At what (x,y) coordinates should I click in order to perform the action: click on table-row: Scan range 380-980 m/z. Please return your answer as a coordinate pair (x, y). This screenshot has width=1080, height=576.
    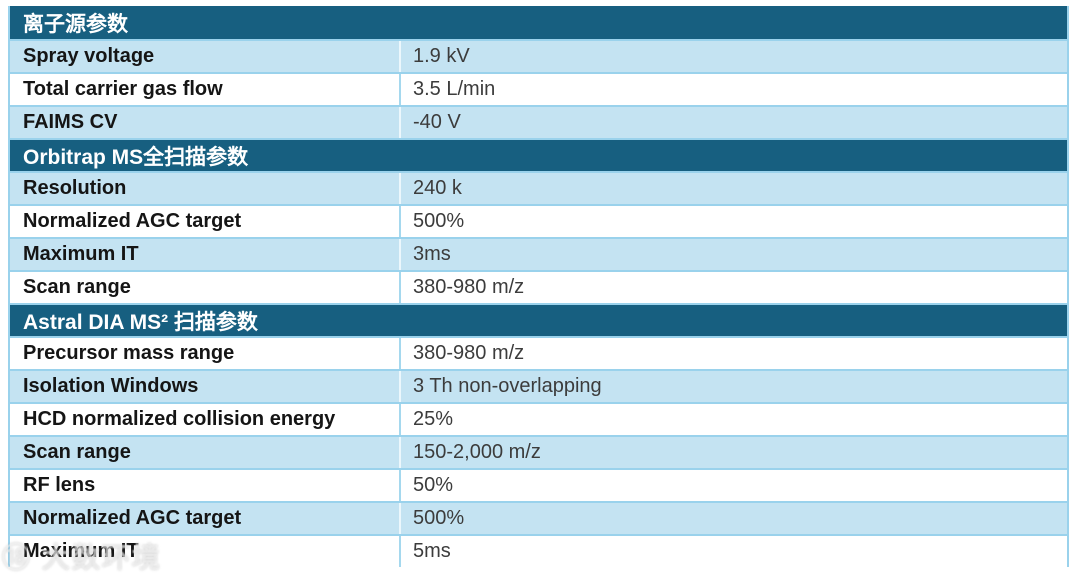
    Looking at the image, I should click on (538, 286).